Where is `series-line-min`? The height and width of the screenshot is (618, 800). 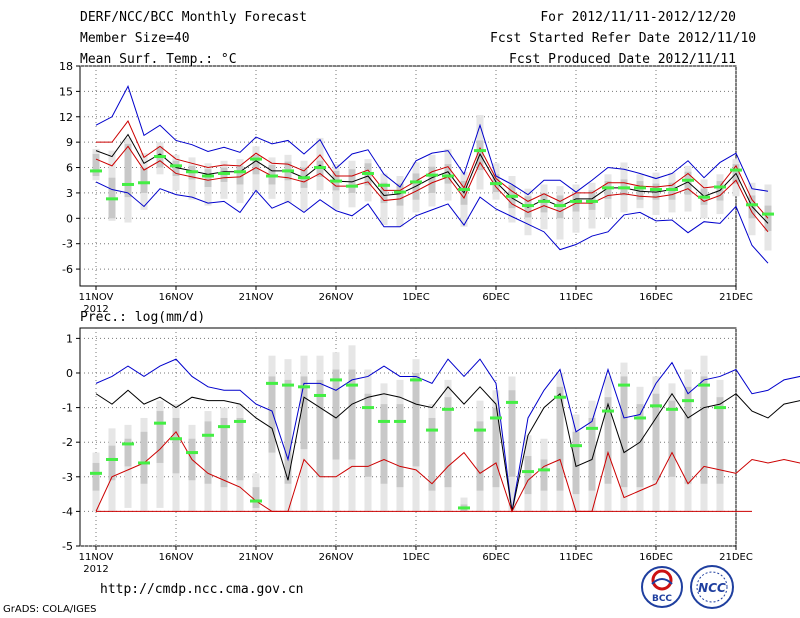 series-line-min is located at coordinates (447, 471).